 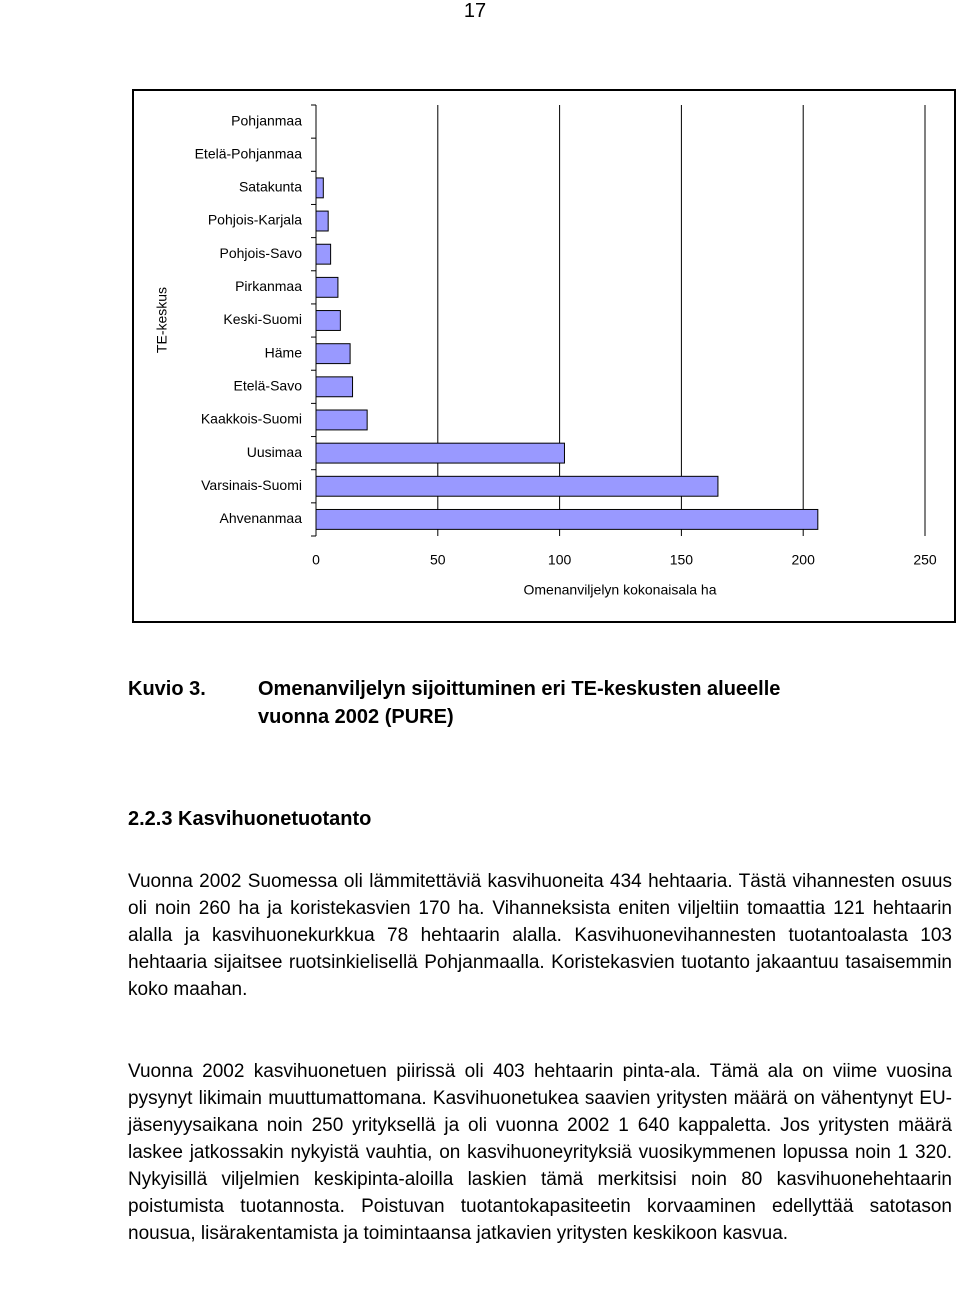 I want to click on y-tick-label: Pohjois-Savo, so click(x=261, y=253).